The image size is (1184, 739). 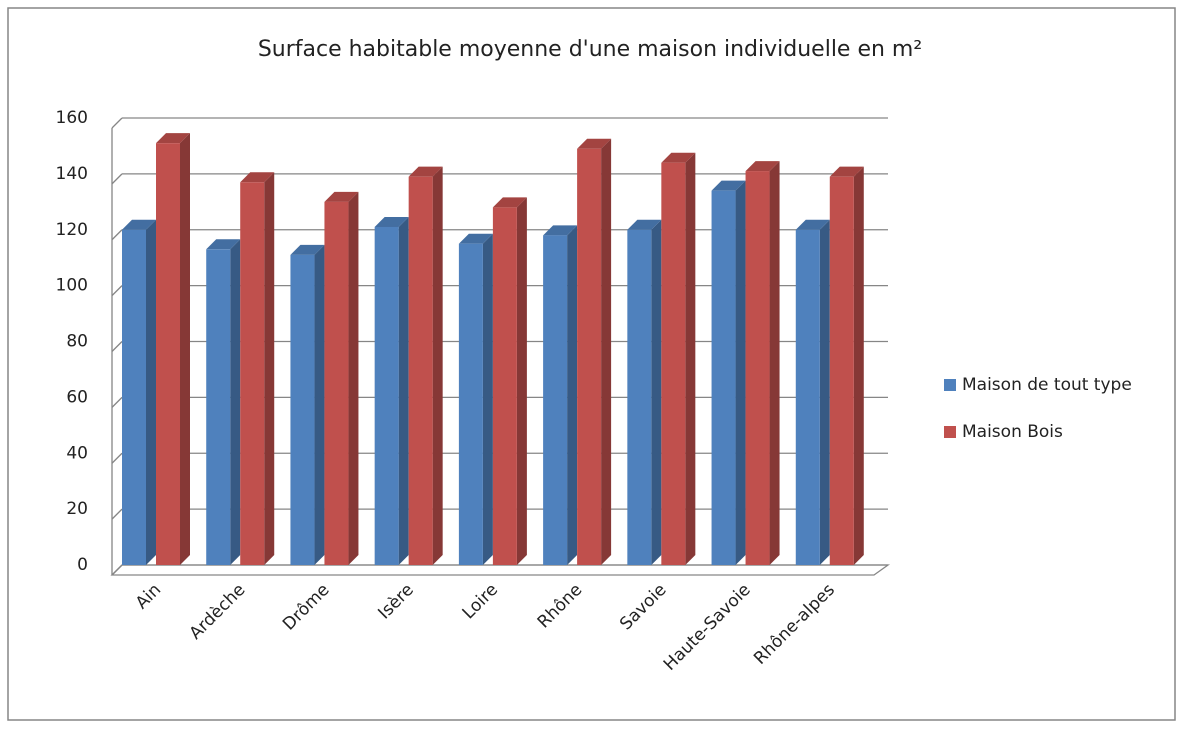 I want to click on y-tick-label: 140, so click(x=72, y=174).